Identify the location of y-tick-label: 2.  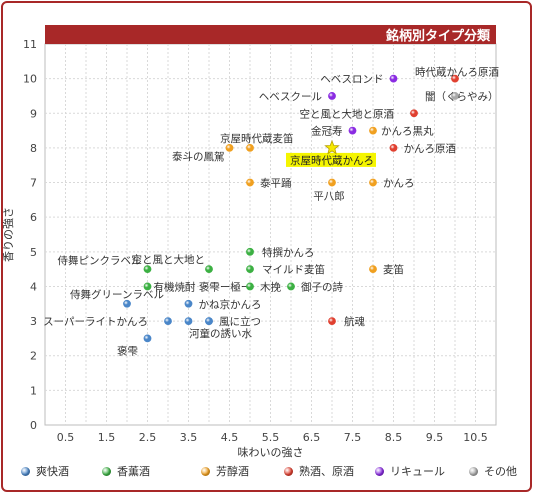
(33, 356).